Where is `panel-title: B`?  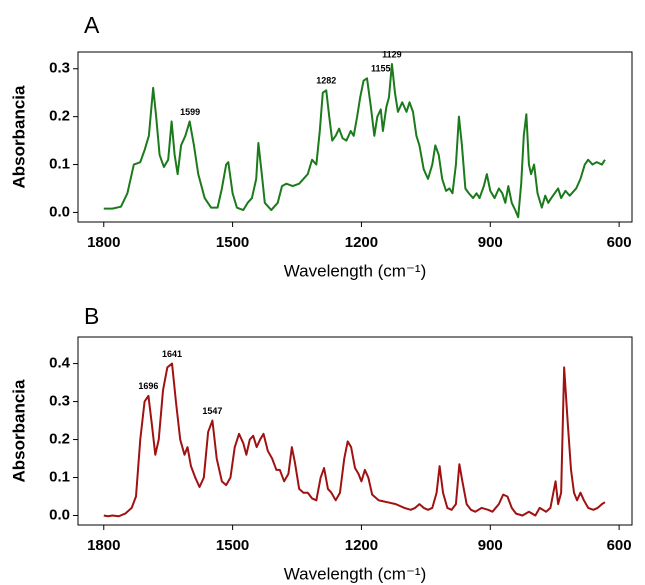 panel-title: B is located at coordinates (91, 316).